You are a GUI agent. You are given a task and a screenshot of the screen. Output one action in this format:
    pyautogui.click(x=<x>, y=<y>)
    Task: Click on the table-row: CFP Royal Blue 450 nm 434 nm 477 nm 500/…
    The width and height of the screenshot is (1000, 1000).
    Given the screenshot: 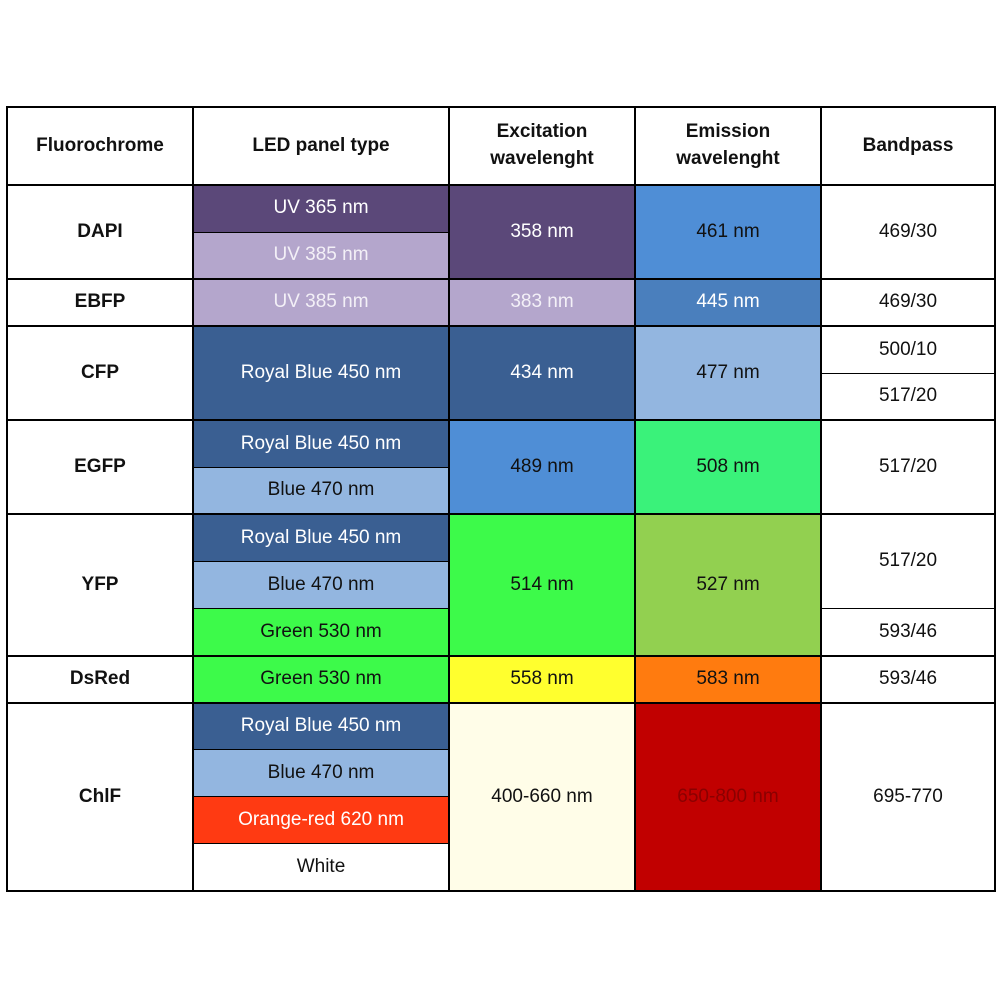 What is the action you would take?
    pyautogui.click(x=501, y=373)
    